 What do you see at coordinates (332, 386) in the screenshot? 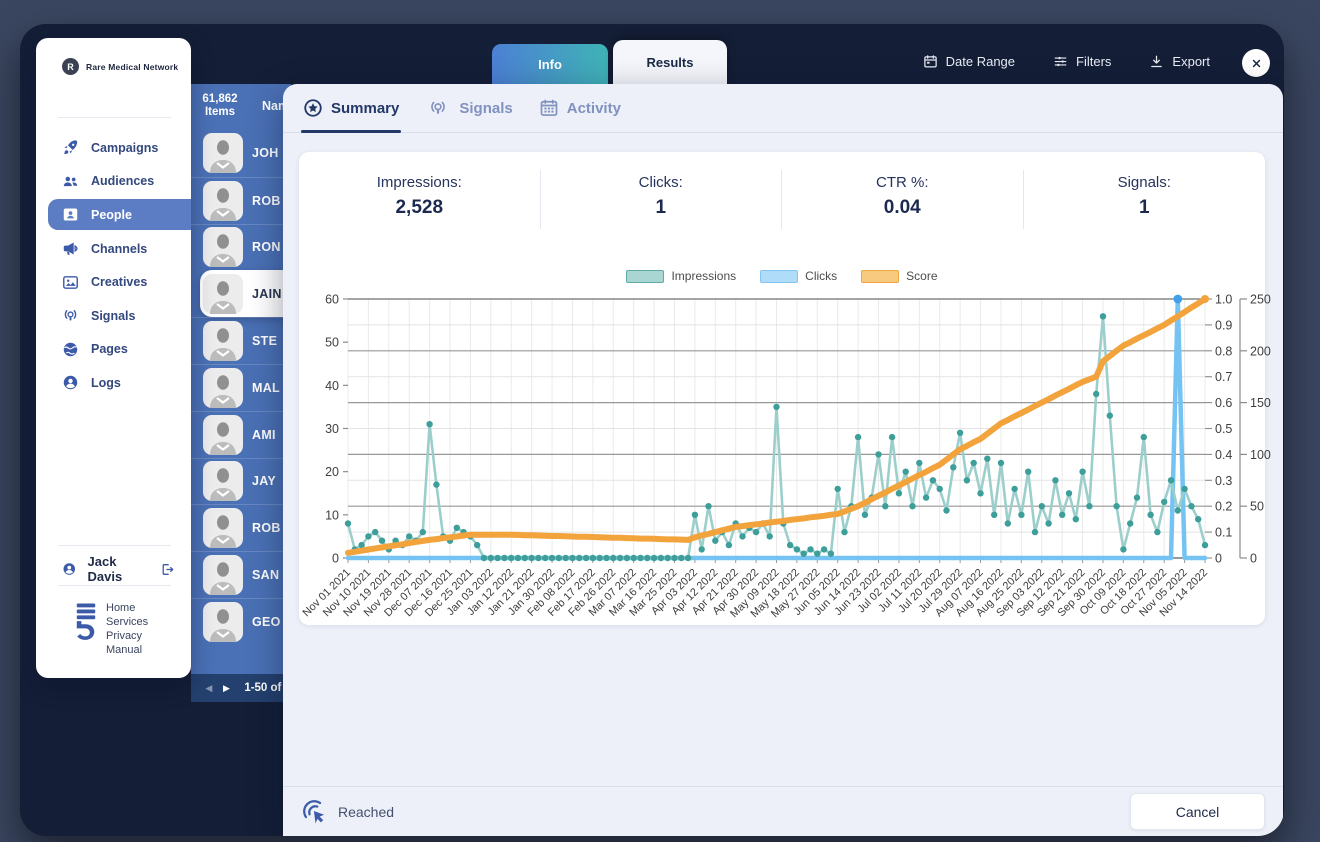
I see `svg-text: 40` at bounding box center [332, 386].